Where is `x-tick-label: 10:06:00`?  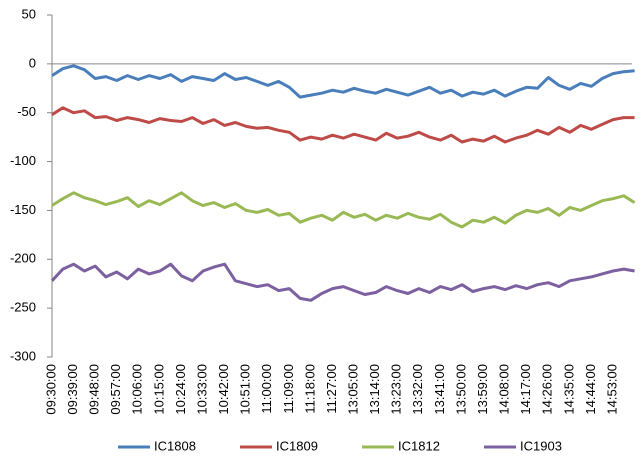 x-tick-label: 10:06:00 is located at coordinates (137, 389).